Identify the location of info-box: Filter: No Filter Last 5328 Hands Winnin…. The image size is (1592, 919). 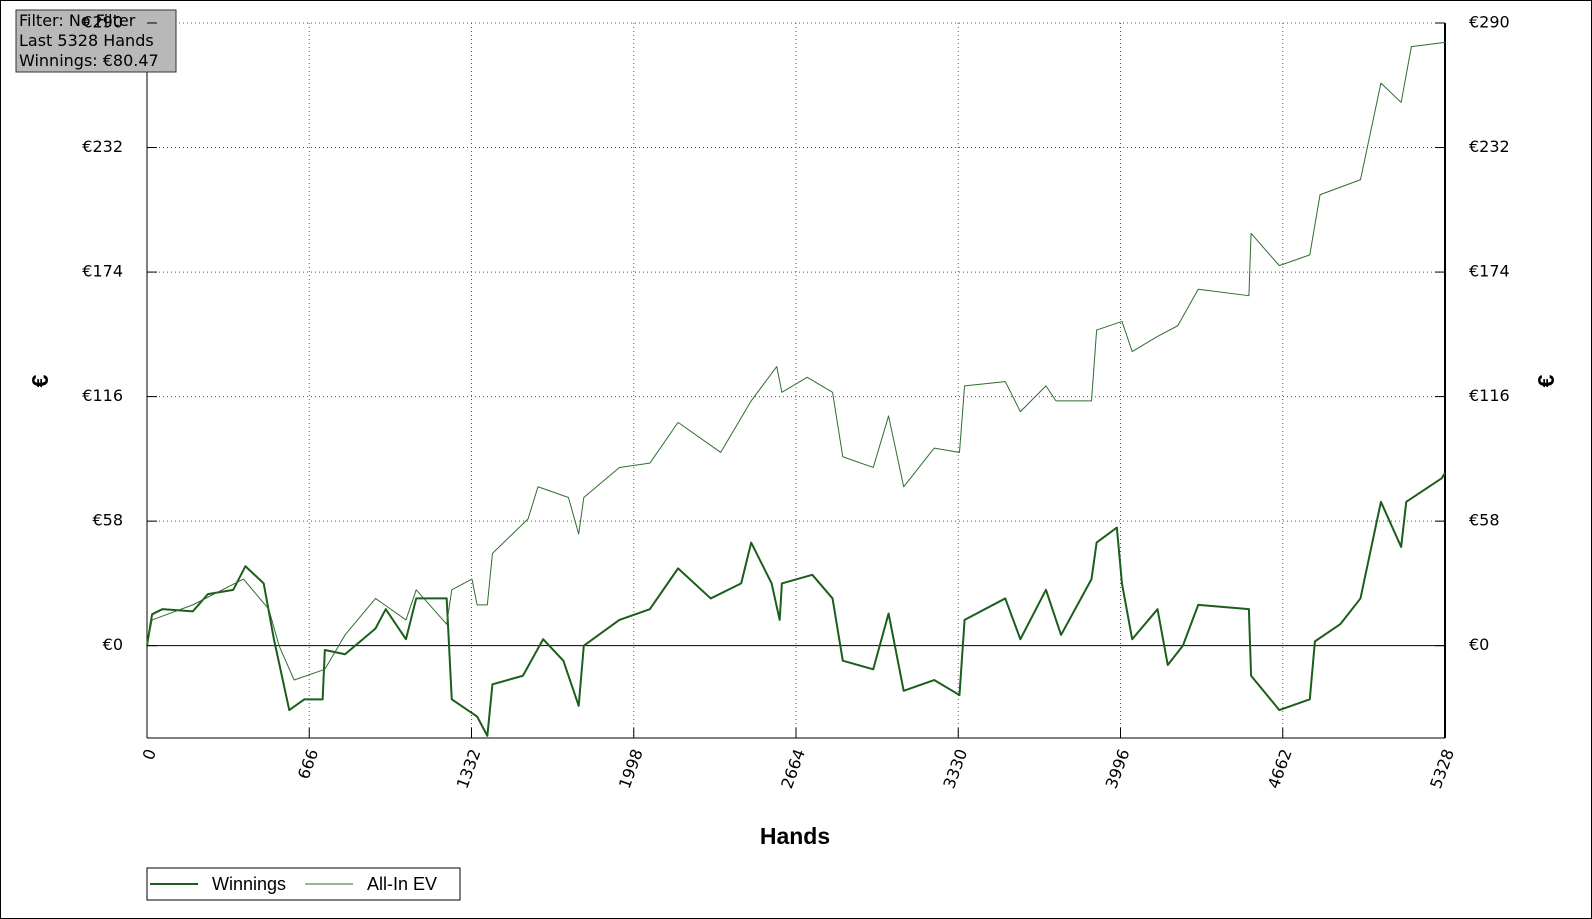
(96, 41).